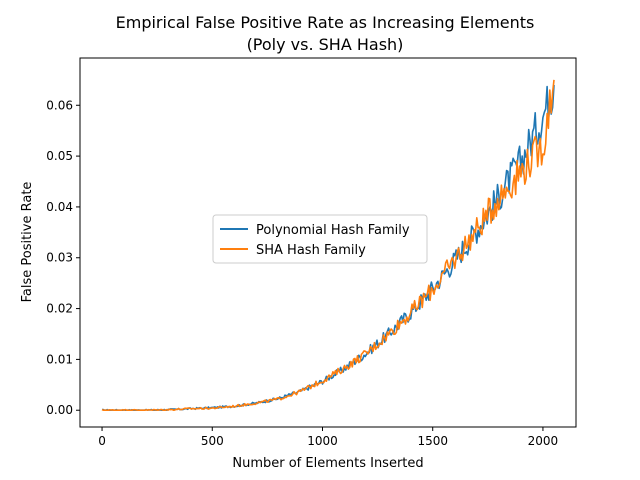  I want to click on x-tick-label: 2000, so click(543, 441).